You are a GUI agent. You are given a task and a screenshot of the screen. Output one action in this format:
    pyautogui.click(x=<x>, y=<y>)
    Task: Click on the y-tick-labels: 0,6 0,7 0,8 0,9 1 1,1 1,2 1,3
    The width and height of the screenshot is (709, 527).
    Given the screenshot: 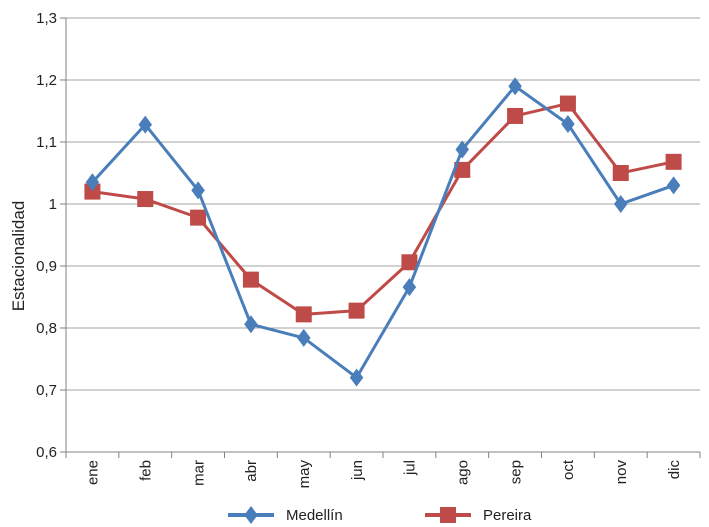 What is the action you would take?
    pyautogui.click(x=51, y=235)
    